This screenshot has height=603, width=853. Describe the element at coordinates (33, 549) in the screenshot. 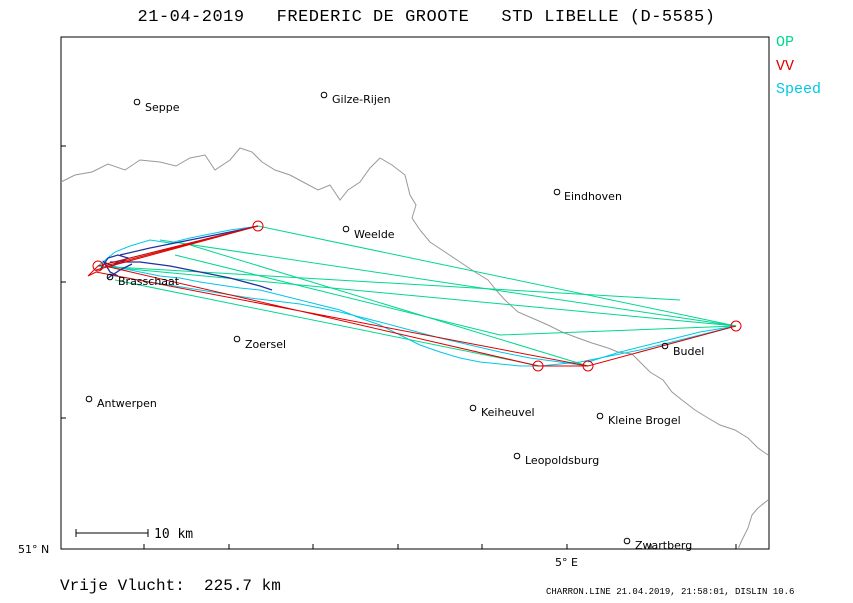

I see `lat-label: 51° N` at that location.